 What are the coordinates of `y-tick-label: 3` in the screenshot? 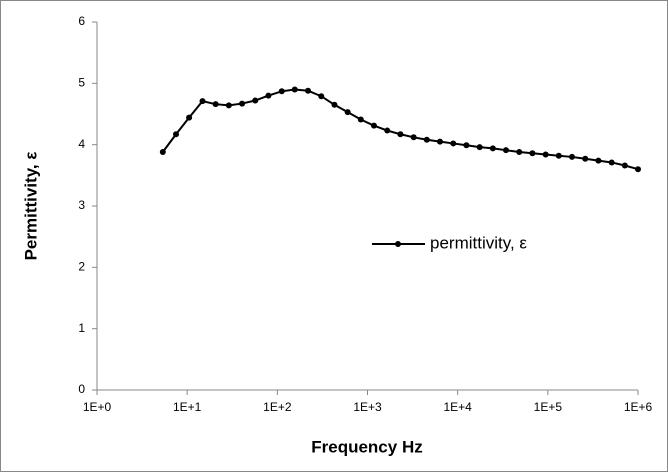 It's located at (81, 205).